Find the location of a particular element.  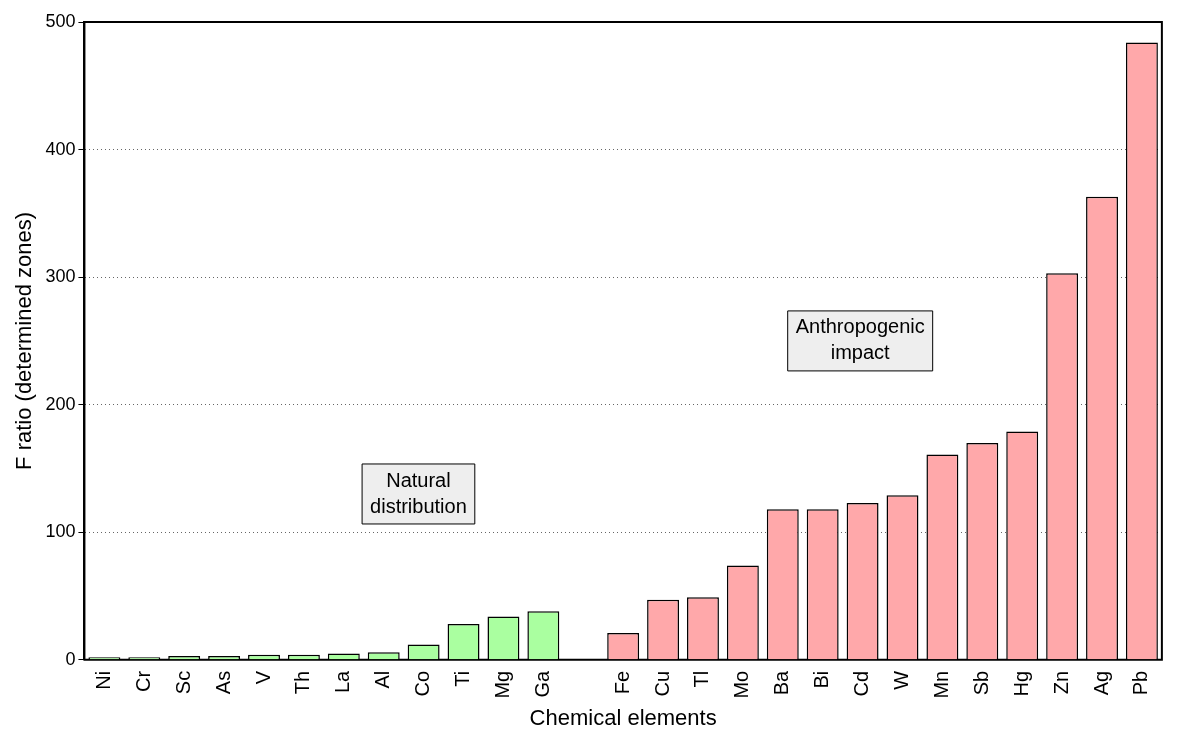

x-tick-label: Ga is located at coordinates (541, 683).